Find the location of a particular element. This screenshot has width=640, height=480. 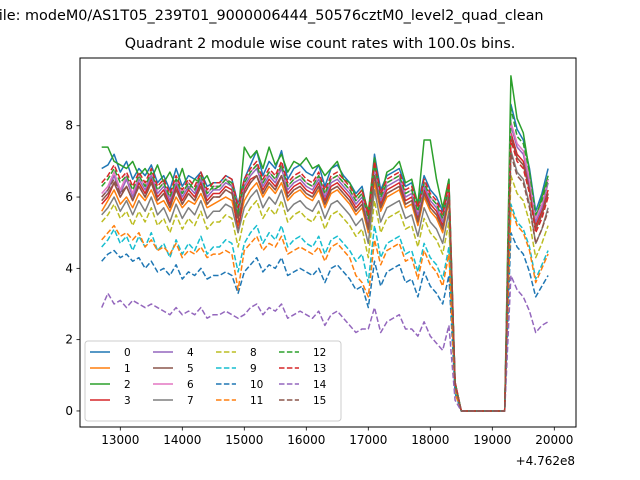

legend-label-3: 3 is located at coordinates (127, 401).